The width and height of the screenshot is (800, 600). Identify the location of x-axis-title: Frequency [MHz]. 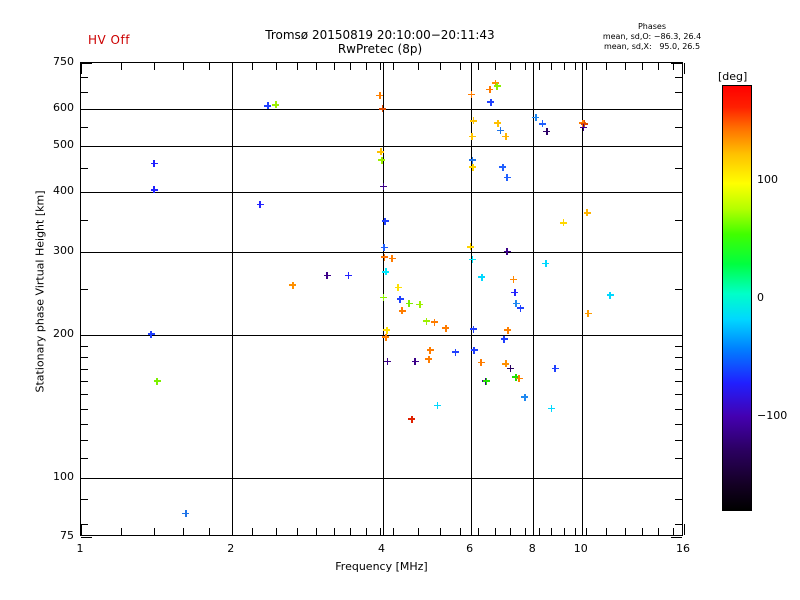
(381, 566).